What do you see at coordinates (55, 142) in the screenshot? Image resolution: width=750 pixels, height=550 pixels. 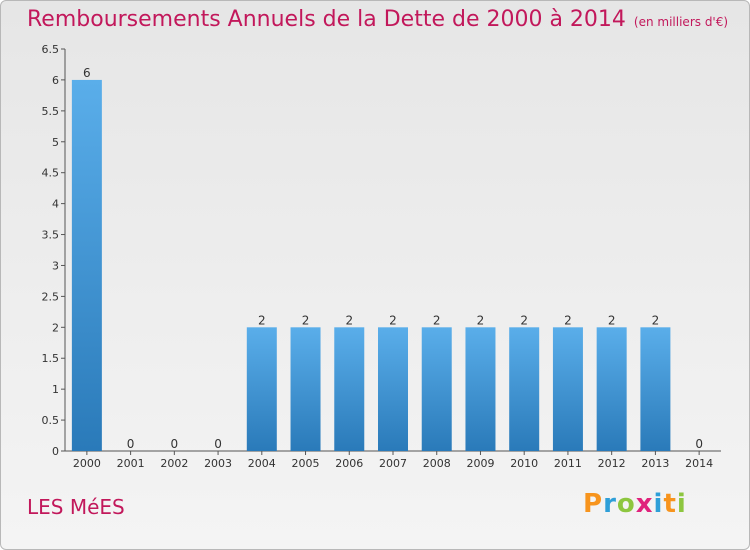 I see `y-tick-label: 5` at bounding box center [55, 142].